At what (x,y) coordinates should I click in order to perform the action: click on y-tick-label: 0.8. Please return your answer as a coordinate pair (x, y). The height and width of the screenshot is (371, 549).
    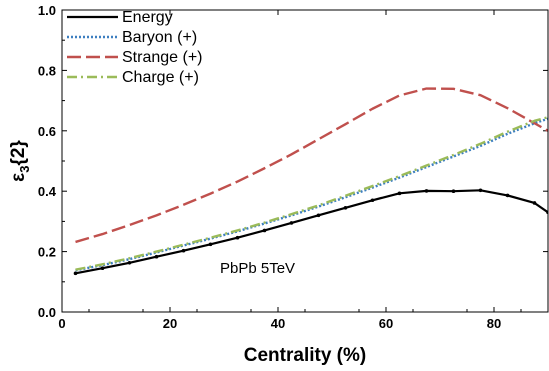
    Looking at the image, I should click on (47, 70).